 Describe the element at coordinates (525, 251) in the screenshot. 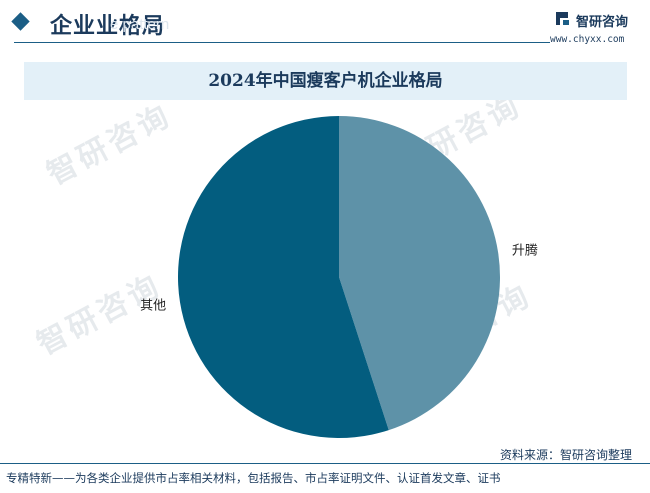

I see `pie-label-0: 升腾` at that location.